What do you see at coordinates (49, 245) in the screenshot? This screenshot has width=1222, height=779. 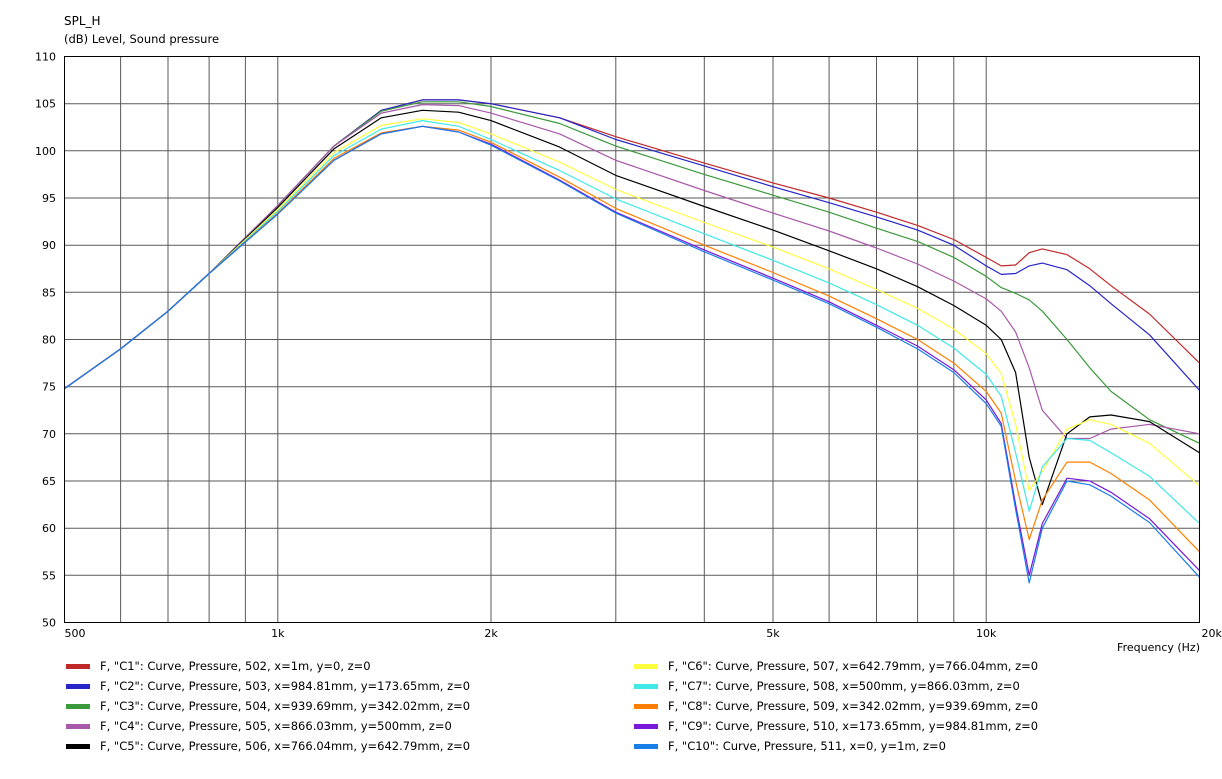 I see `y-tick-label: 90` at bounding box center [49, 245].